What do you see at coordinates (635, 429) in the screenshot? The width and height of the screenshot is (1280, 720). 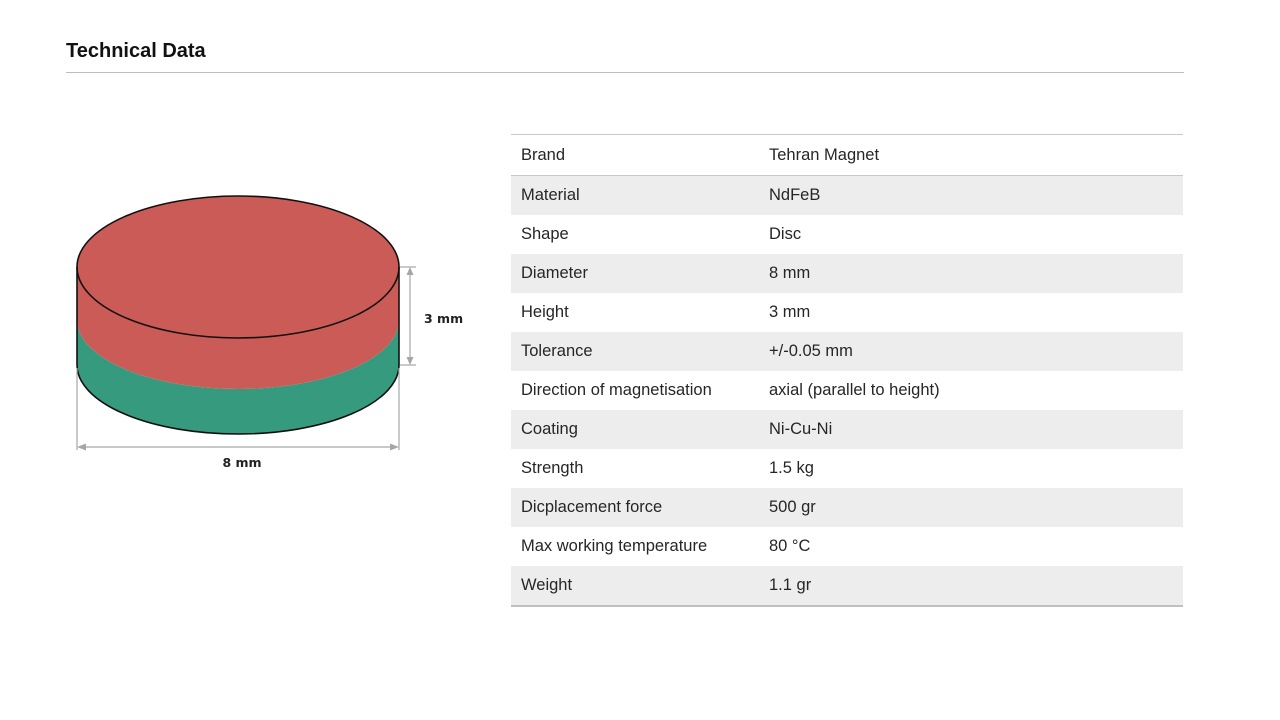 I see `spec-key: Coating` at bounding box center [635, 429].